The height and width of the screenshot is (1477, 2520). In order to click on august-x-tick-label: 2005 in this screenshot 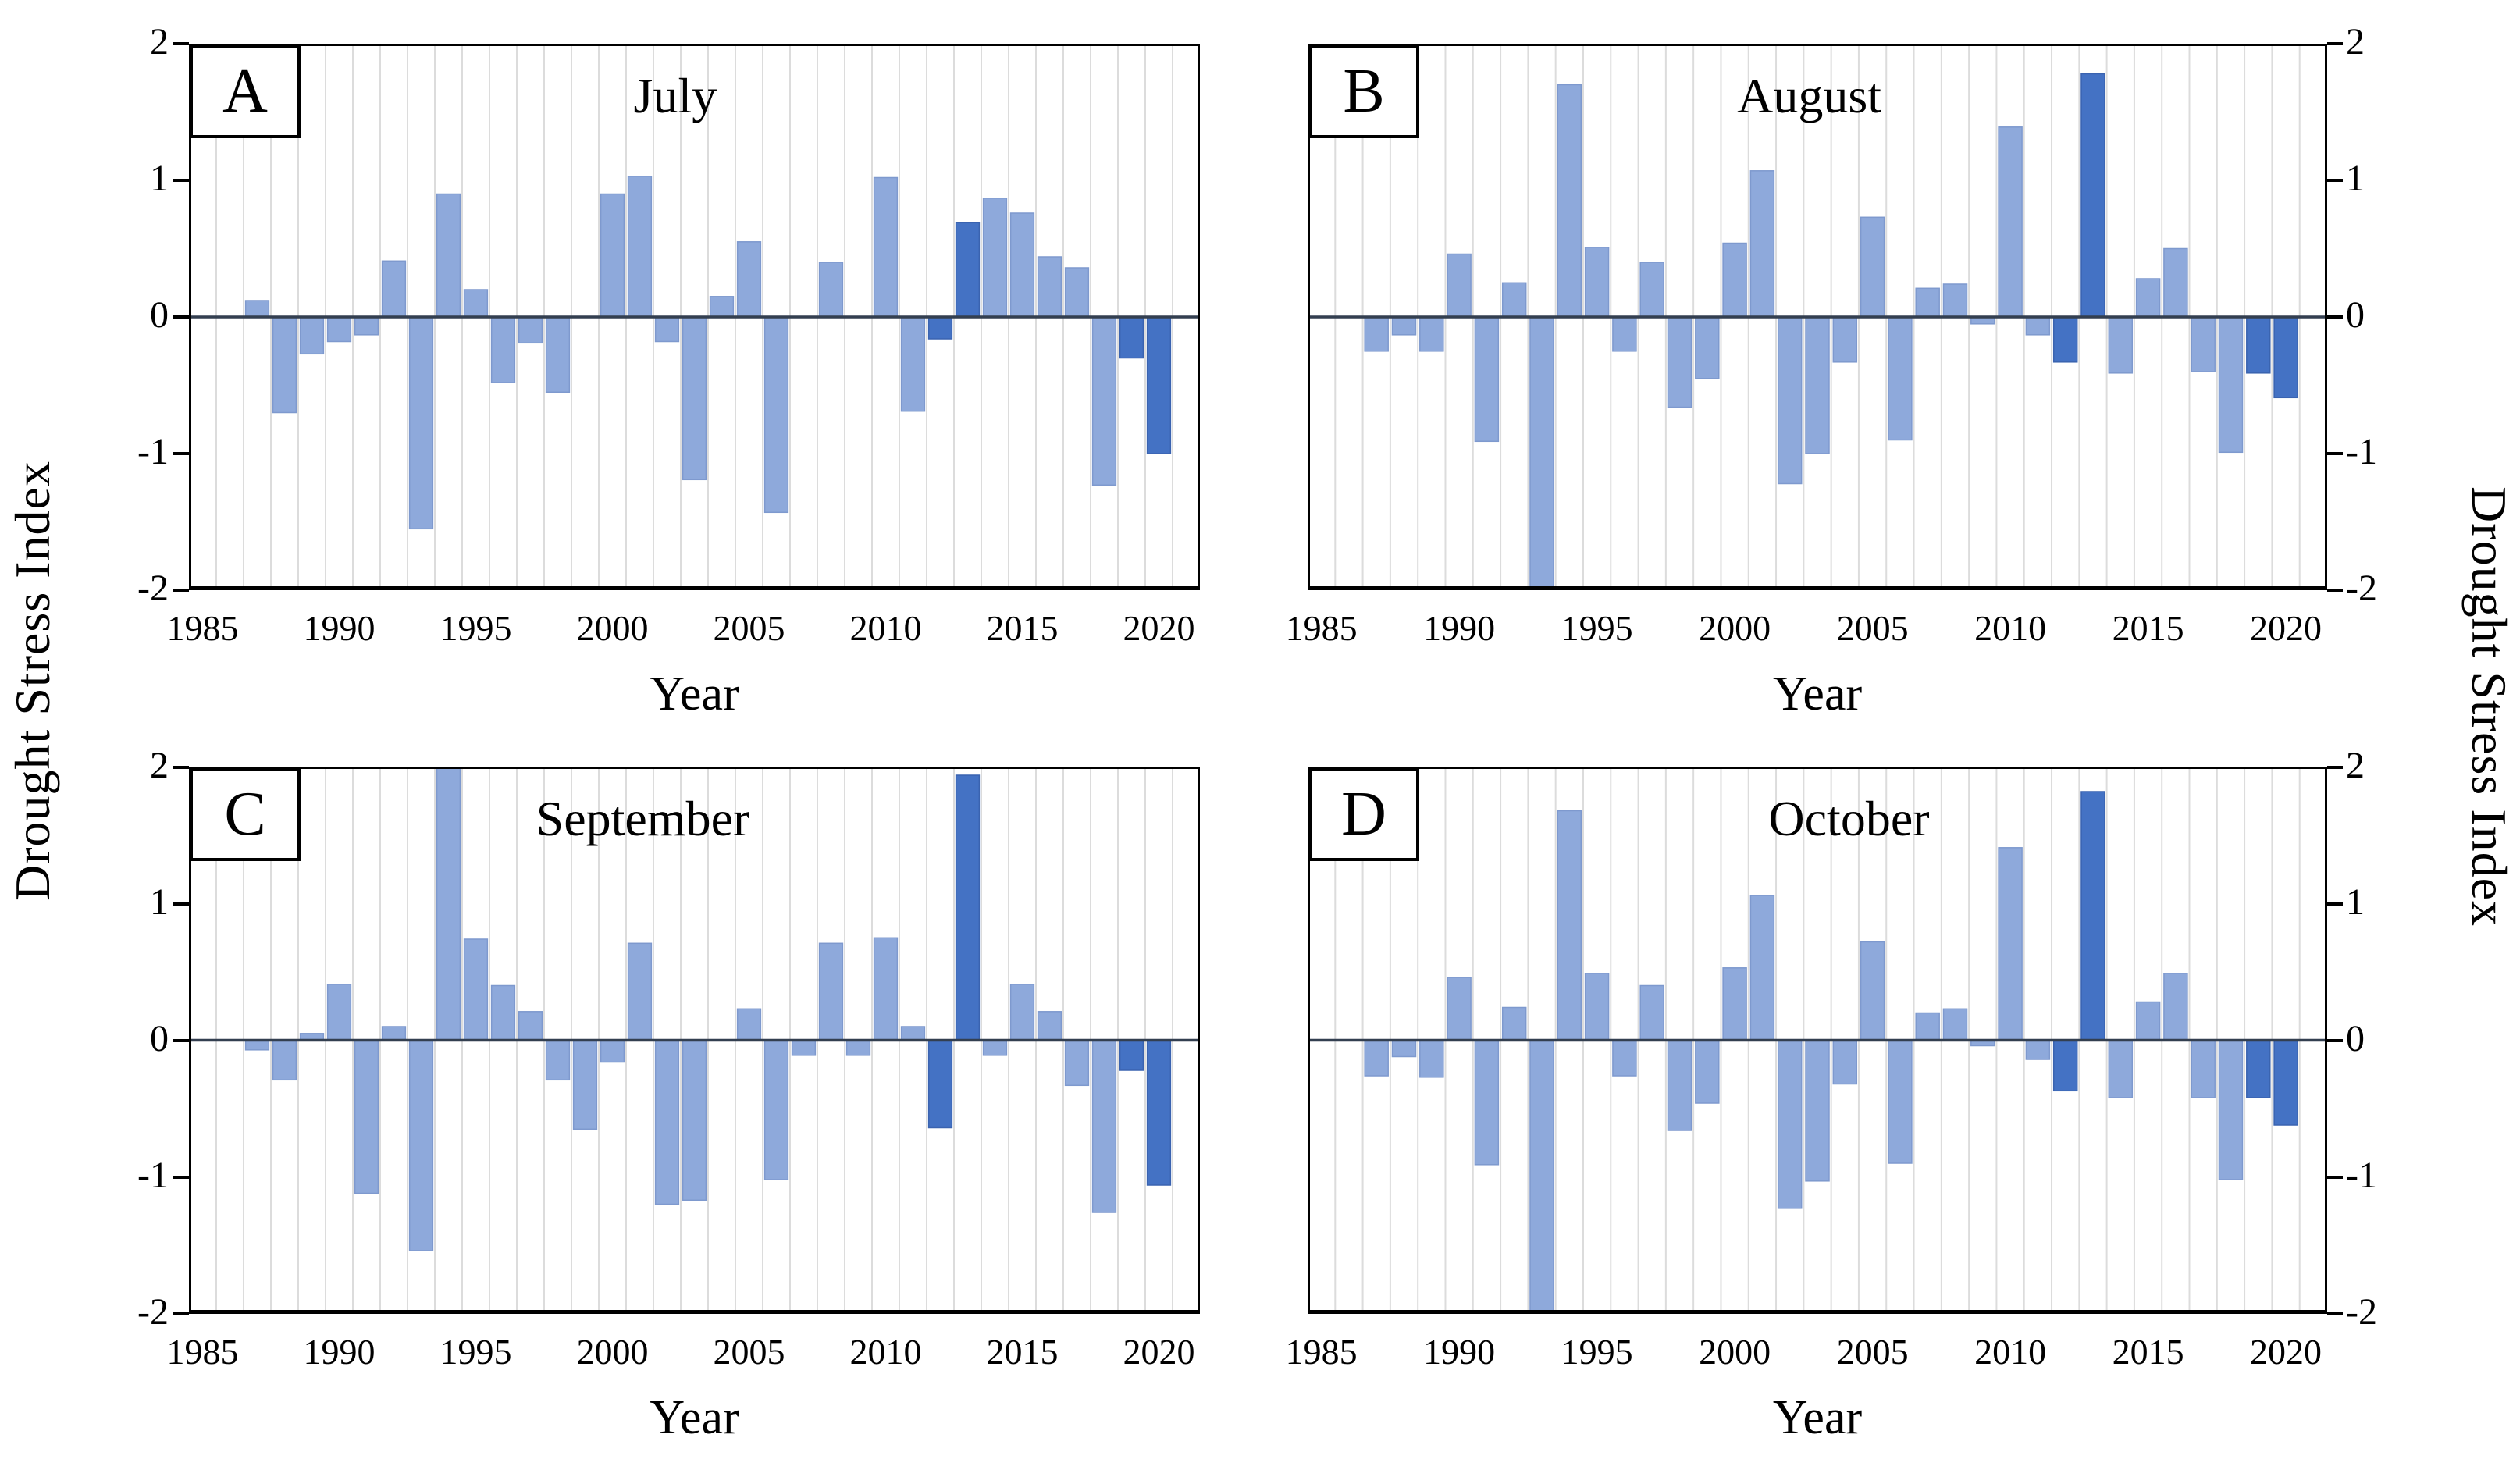, I will do `click(1872, 628)`.